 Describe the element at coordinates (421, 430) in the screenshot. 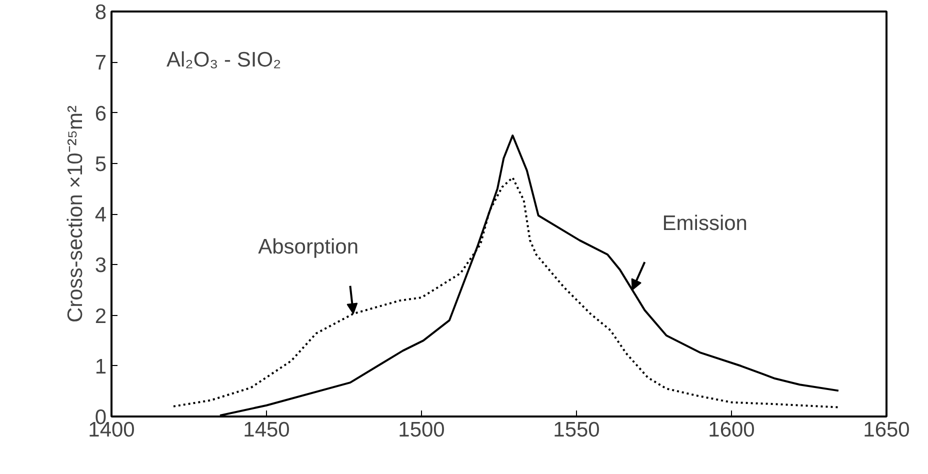

I see `x-tick-label: 1500` at that location.